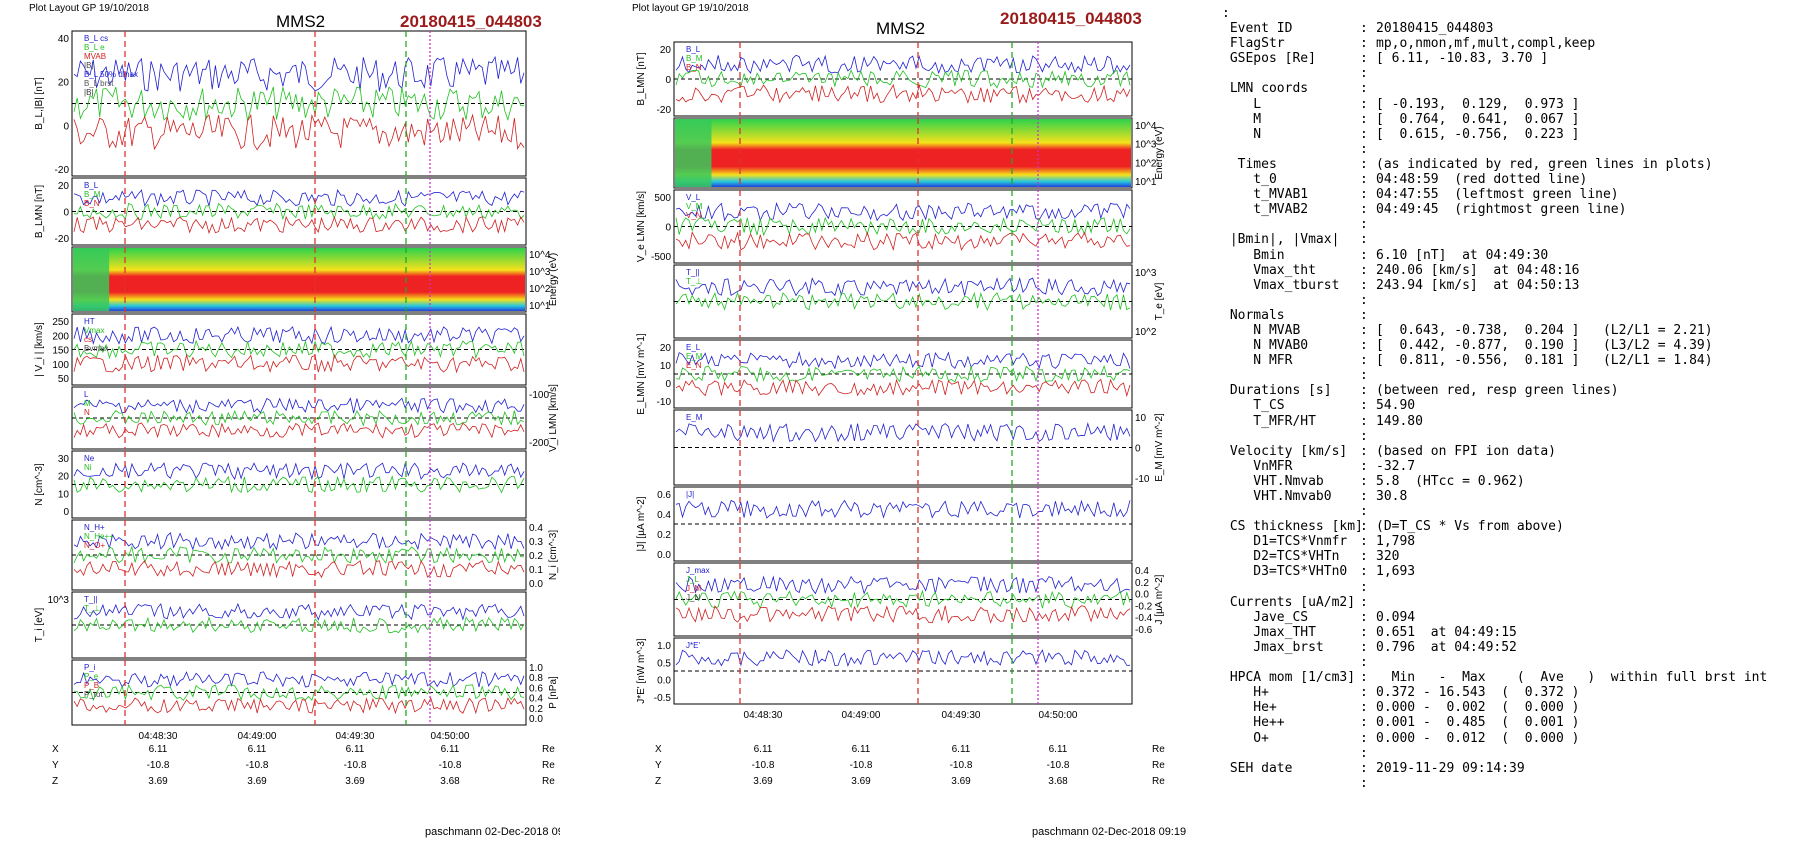 The width and height of the screenshot is (1804, 841). I want to click on summary-value: 2019-11-29 09:14:39, so click(1450, 768).